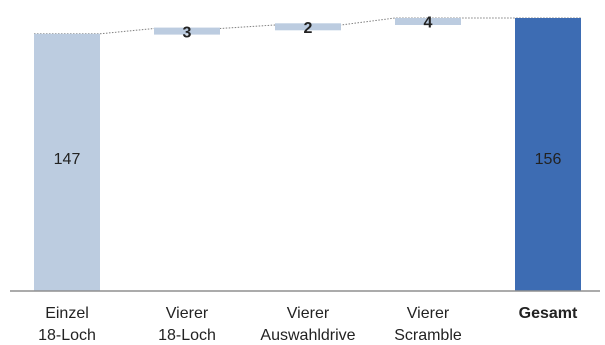 Image resolution: width=605 pixels, height=345 pixels. I want to click on value-label-1: 3, so click(187, 32).